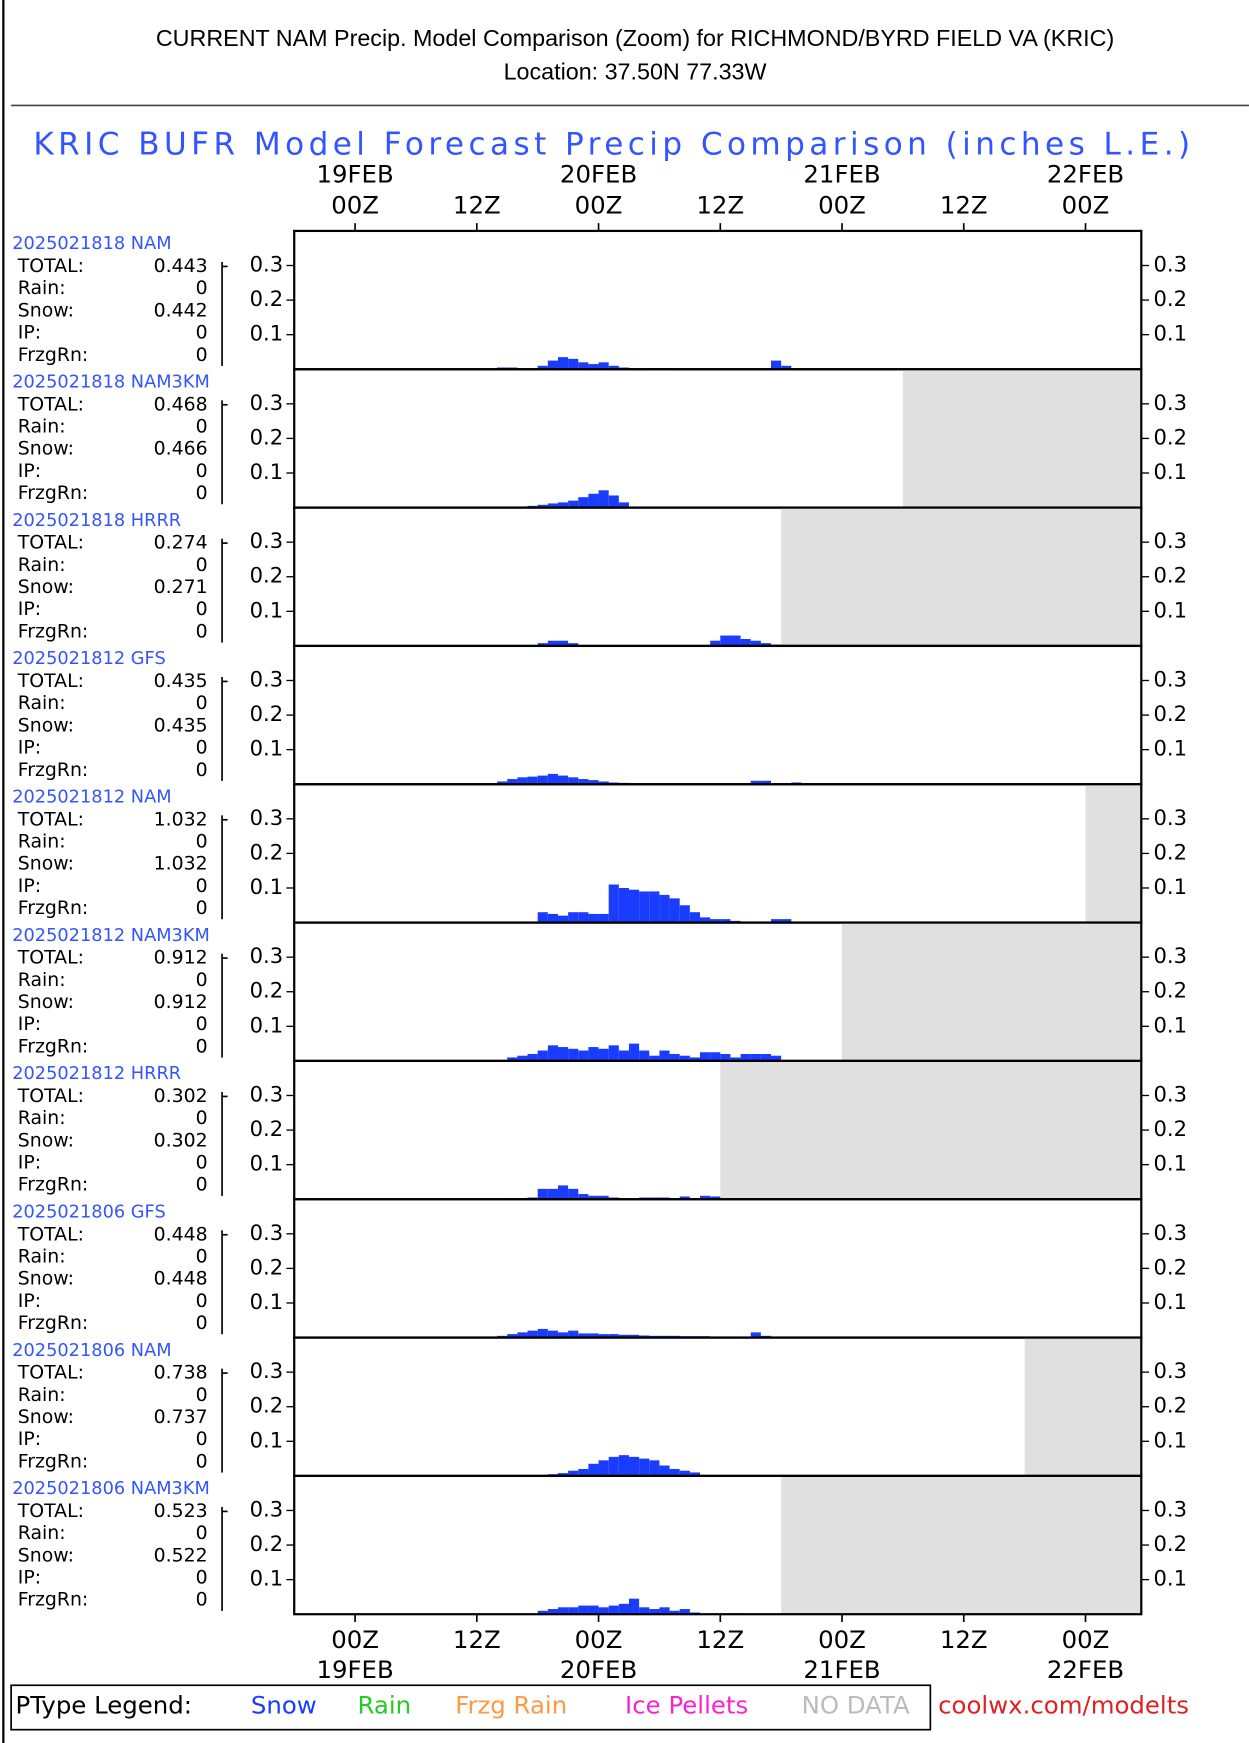 This screenshot has width=1249, height=1743. I want to click on no-data-region, so click(931, 1130).